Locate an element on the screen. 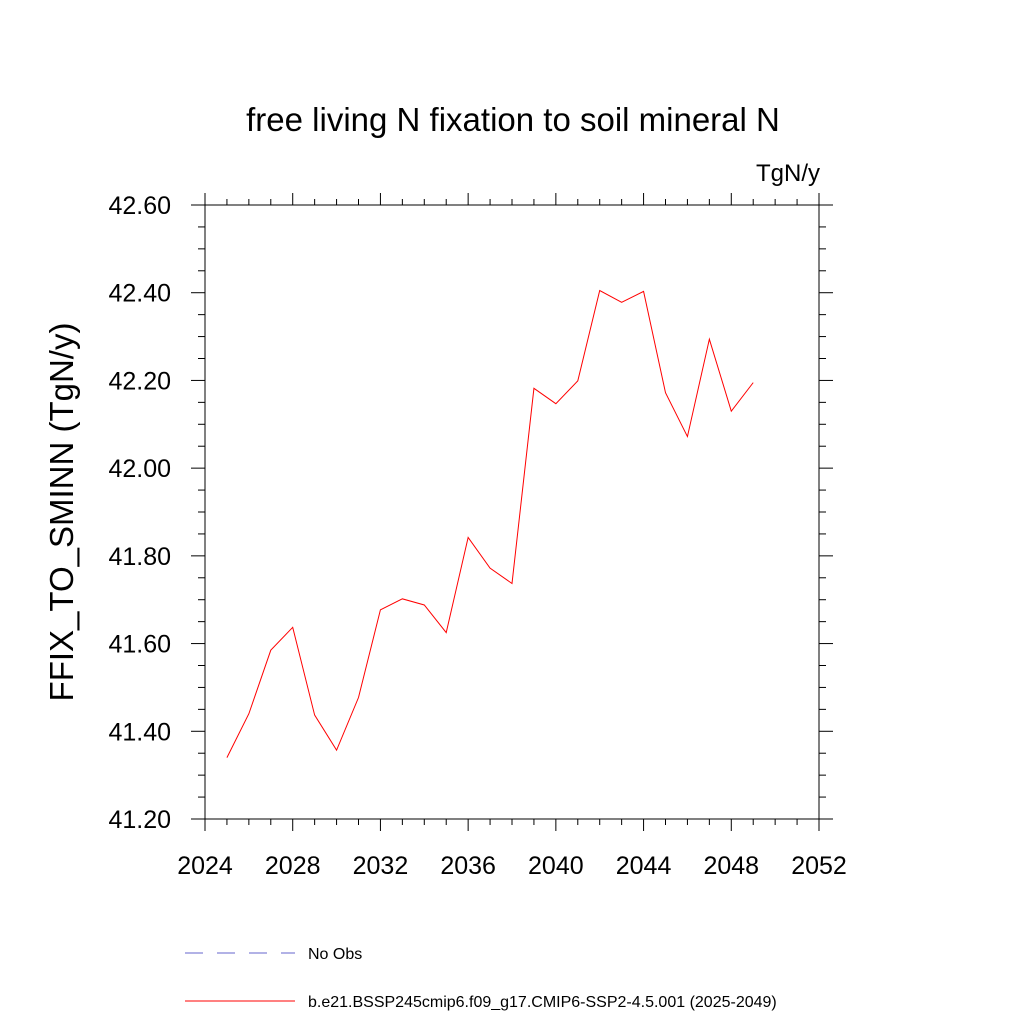  y-tick-label: 42.60 is located at coordinates (139, 206).